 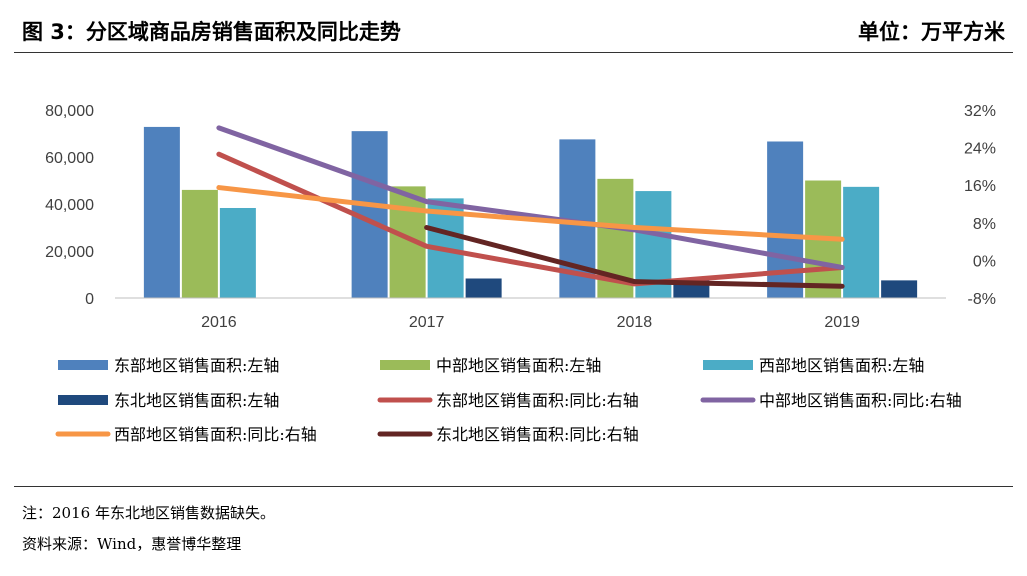 What do you see at coordinates (635, 322) in the screenshot?
I see `x-axis-tick-label: 2018` at bounding box center [635, 322].